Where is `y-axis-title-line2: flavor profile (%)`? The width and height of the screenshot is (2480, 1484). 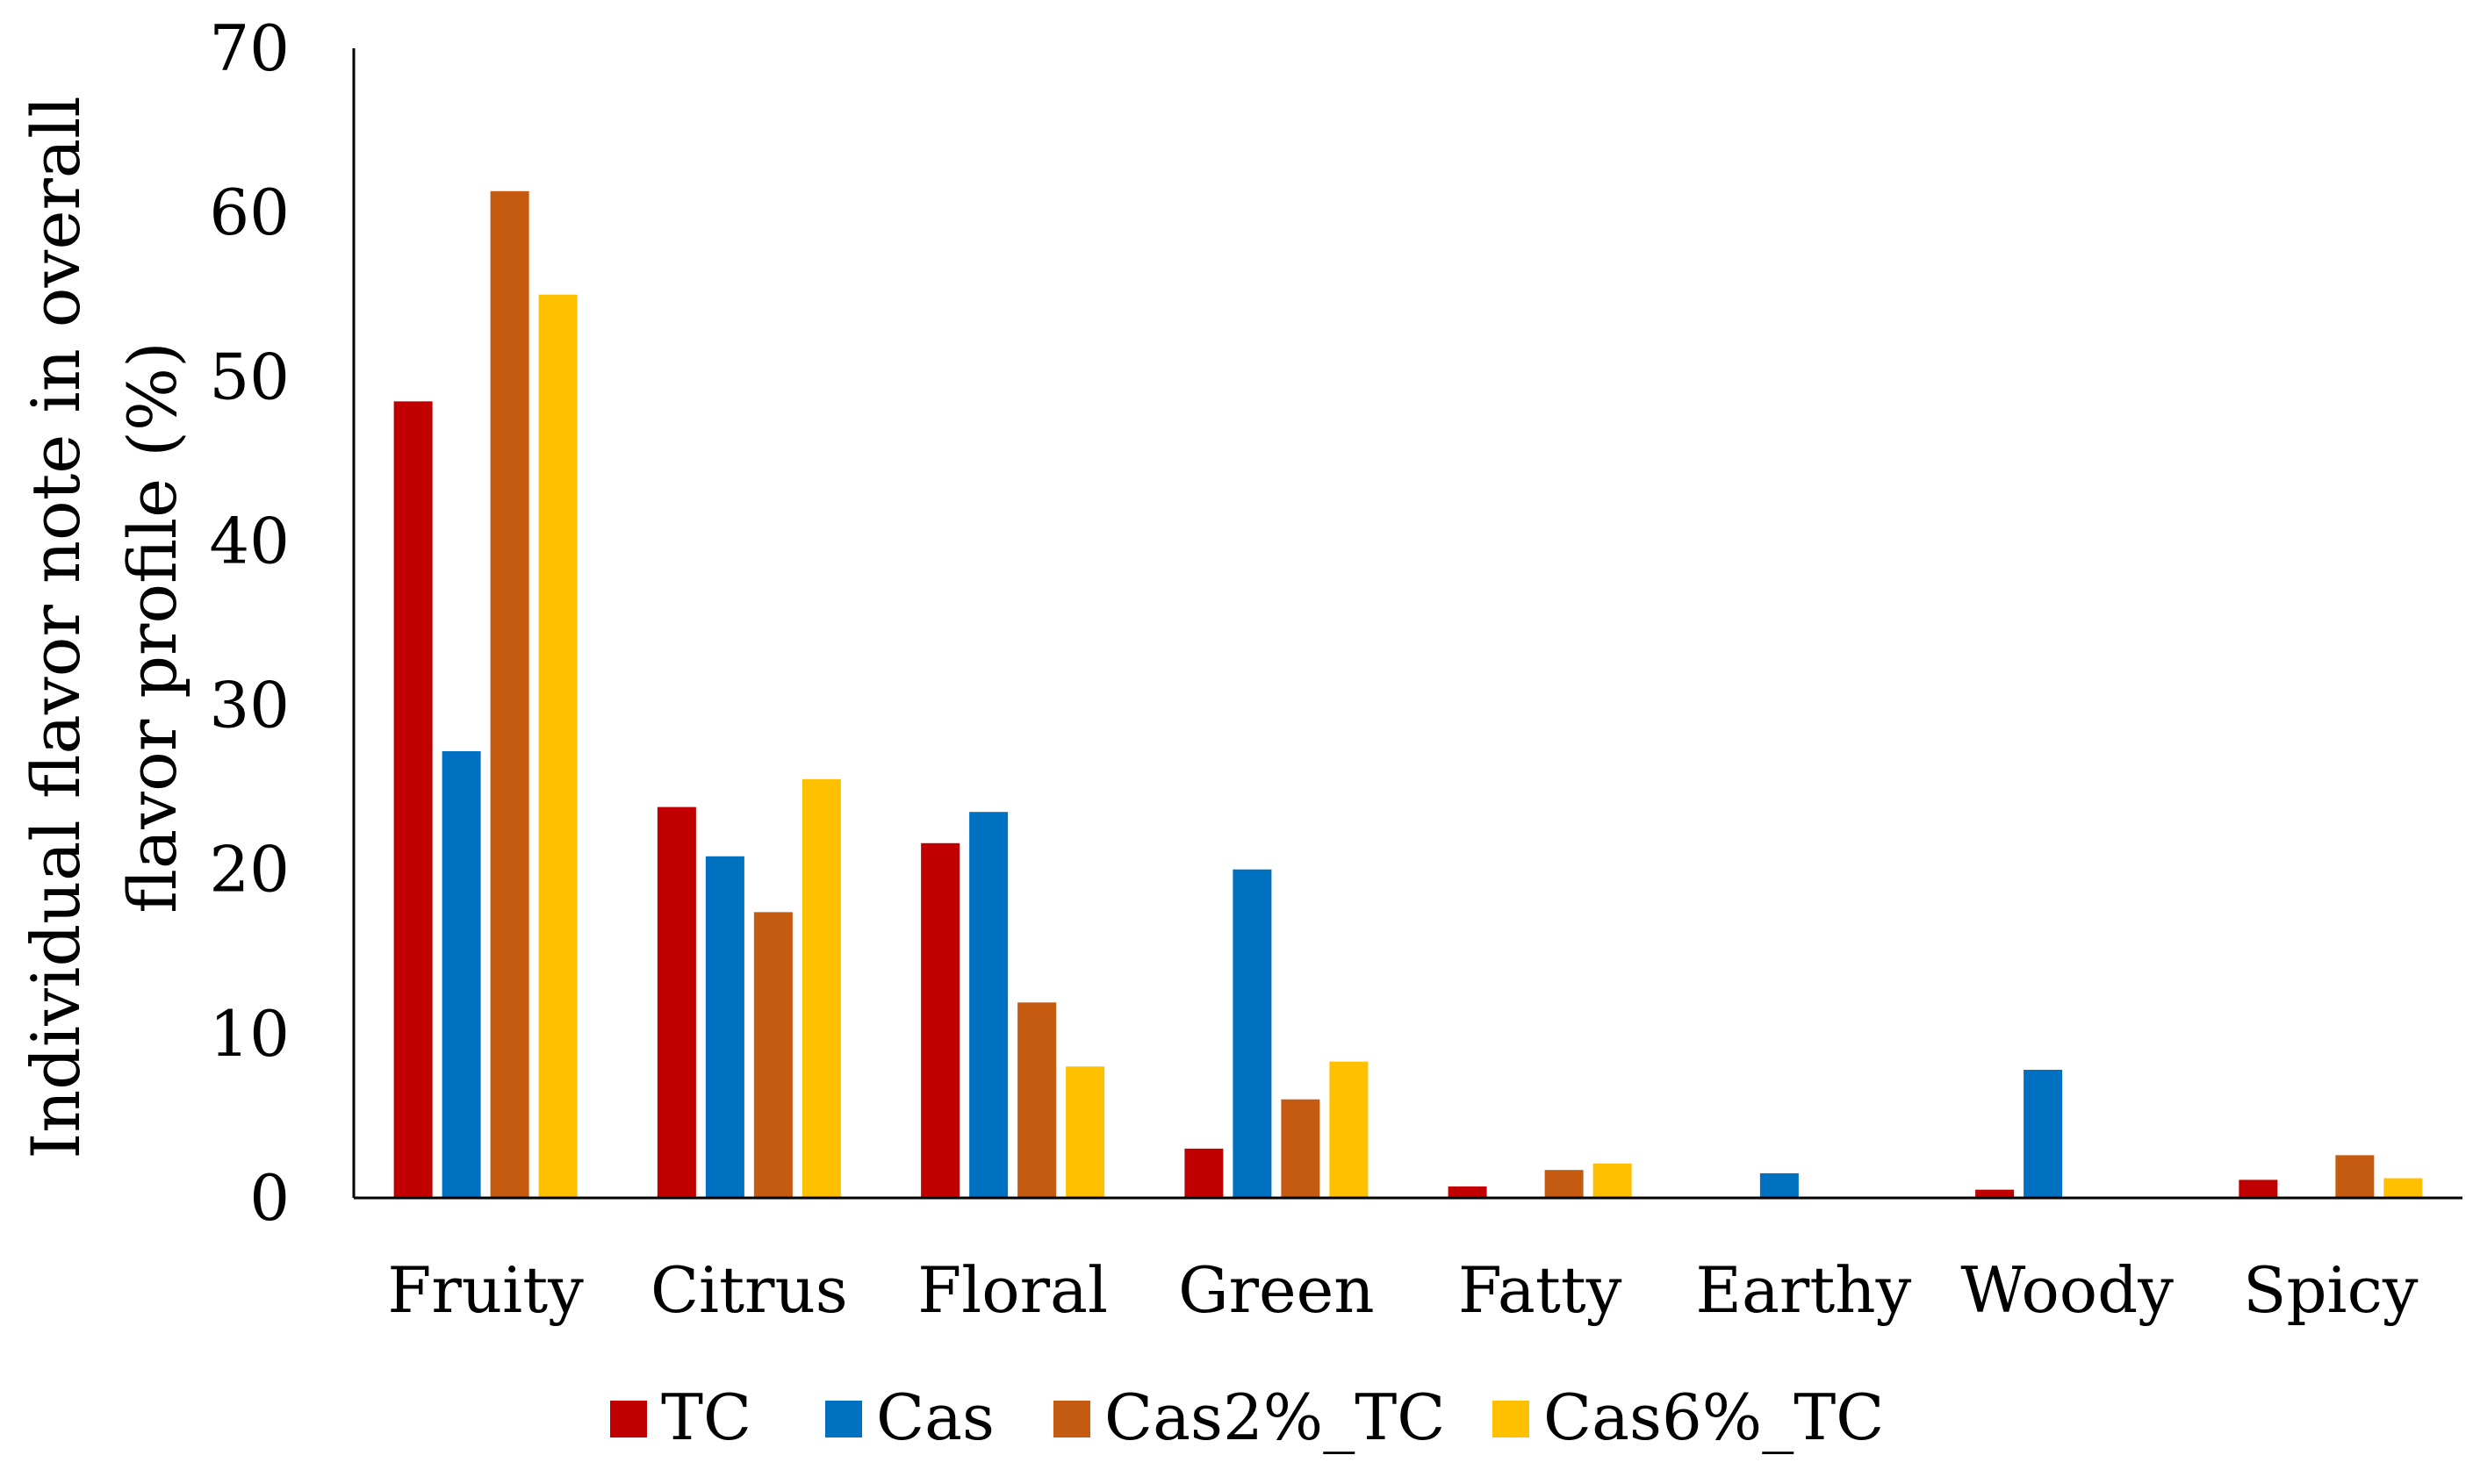
y-axis-title-line2: flavor profile (%) is located at coordinates (152, 627).